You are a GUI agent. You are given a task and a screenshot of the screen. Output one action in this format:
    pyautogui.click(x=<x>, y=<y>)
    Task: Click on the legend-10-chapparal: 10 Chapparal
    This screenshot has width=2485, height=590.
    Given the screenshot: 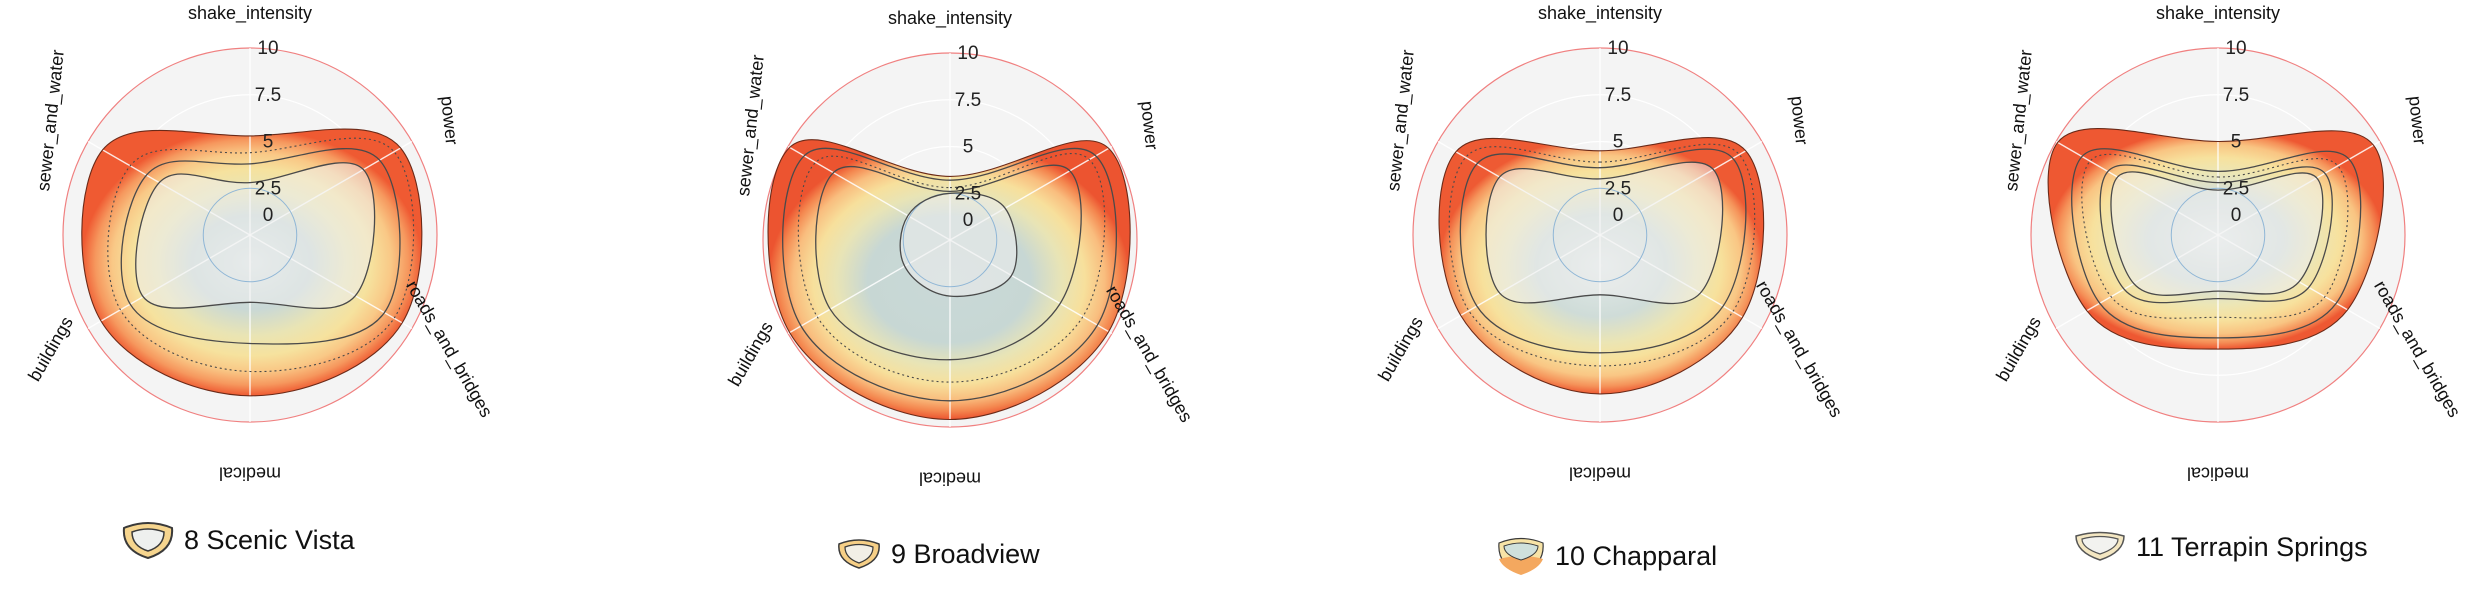 What is the action you would take?
    pyautogui.click(x=1606, y=556)
    